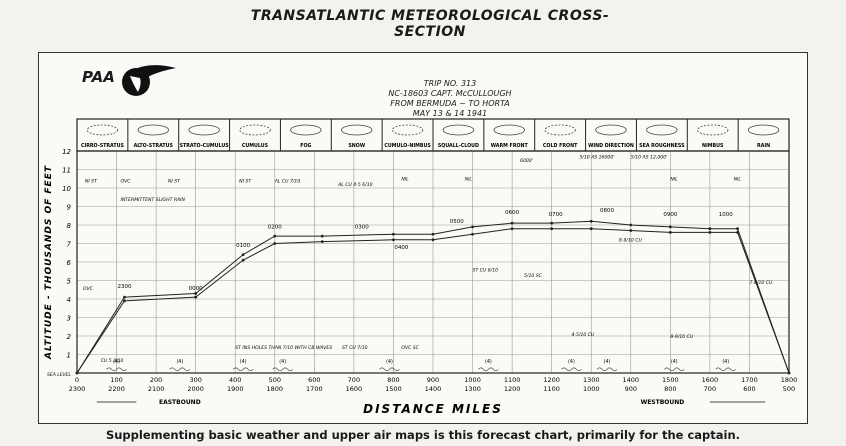 This screenshot has width=846, height=446. What do you see at coordinates (235, 380) in the screenshot?
I see `x-tick-label-top: 400` at bounding box center [235, 380].